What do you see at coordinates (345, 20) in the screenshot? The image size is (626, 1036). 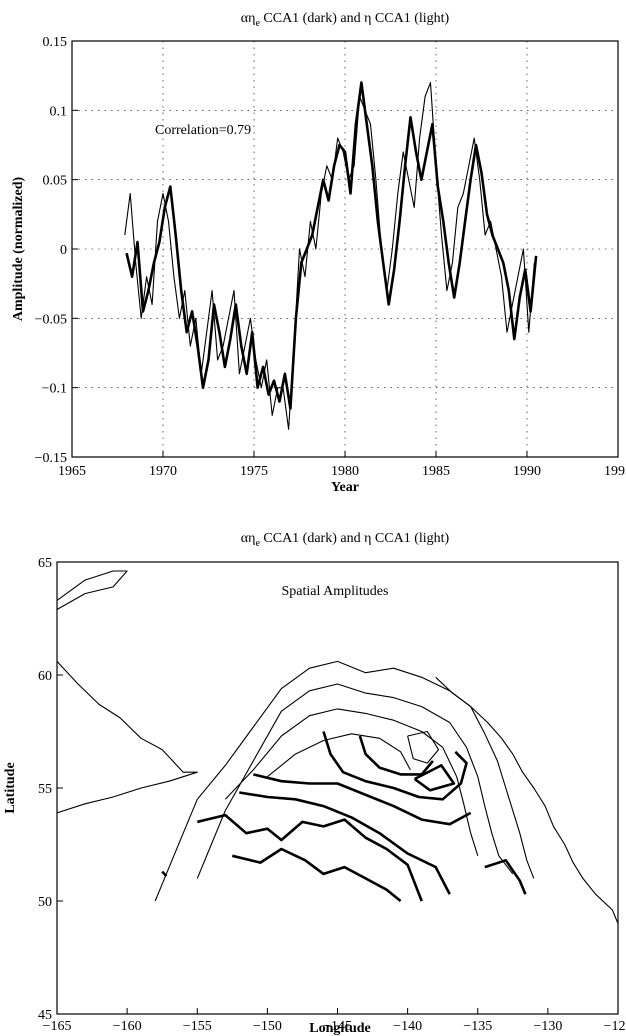 I see `time-series-title: αηe CCA1 (dark) and η CCA1 (light)` at bounding box center [345, 20].